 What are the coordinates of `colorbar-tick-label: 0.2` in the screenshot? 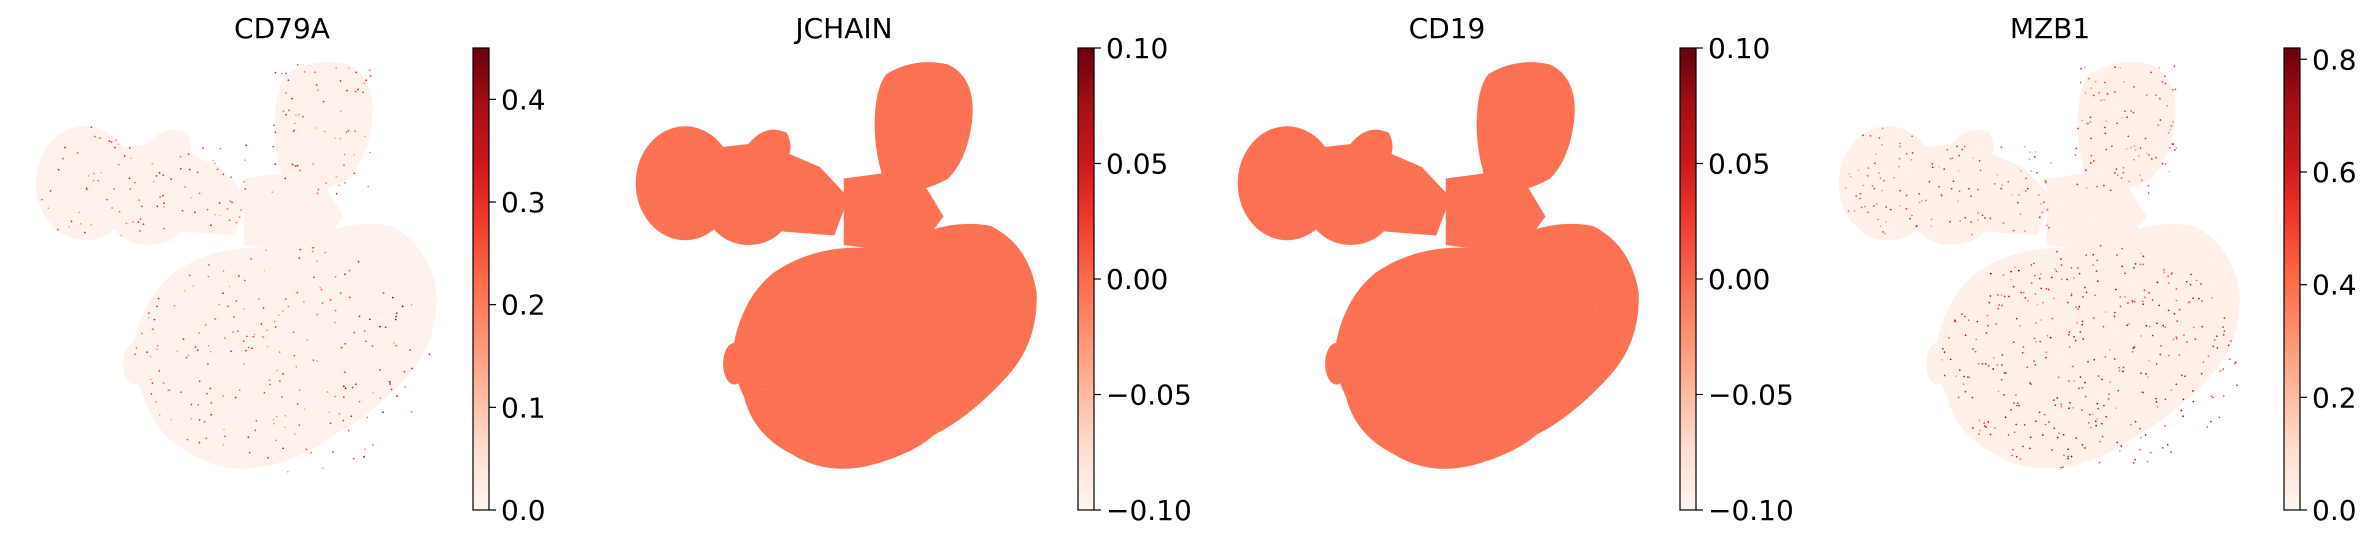 It's located at (523, 305).